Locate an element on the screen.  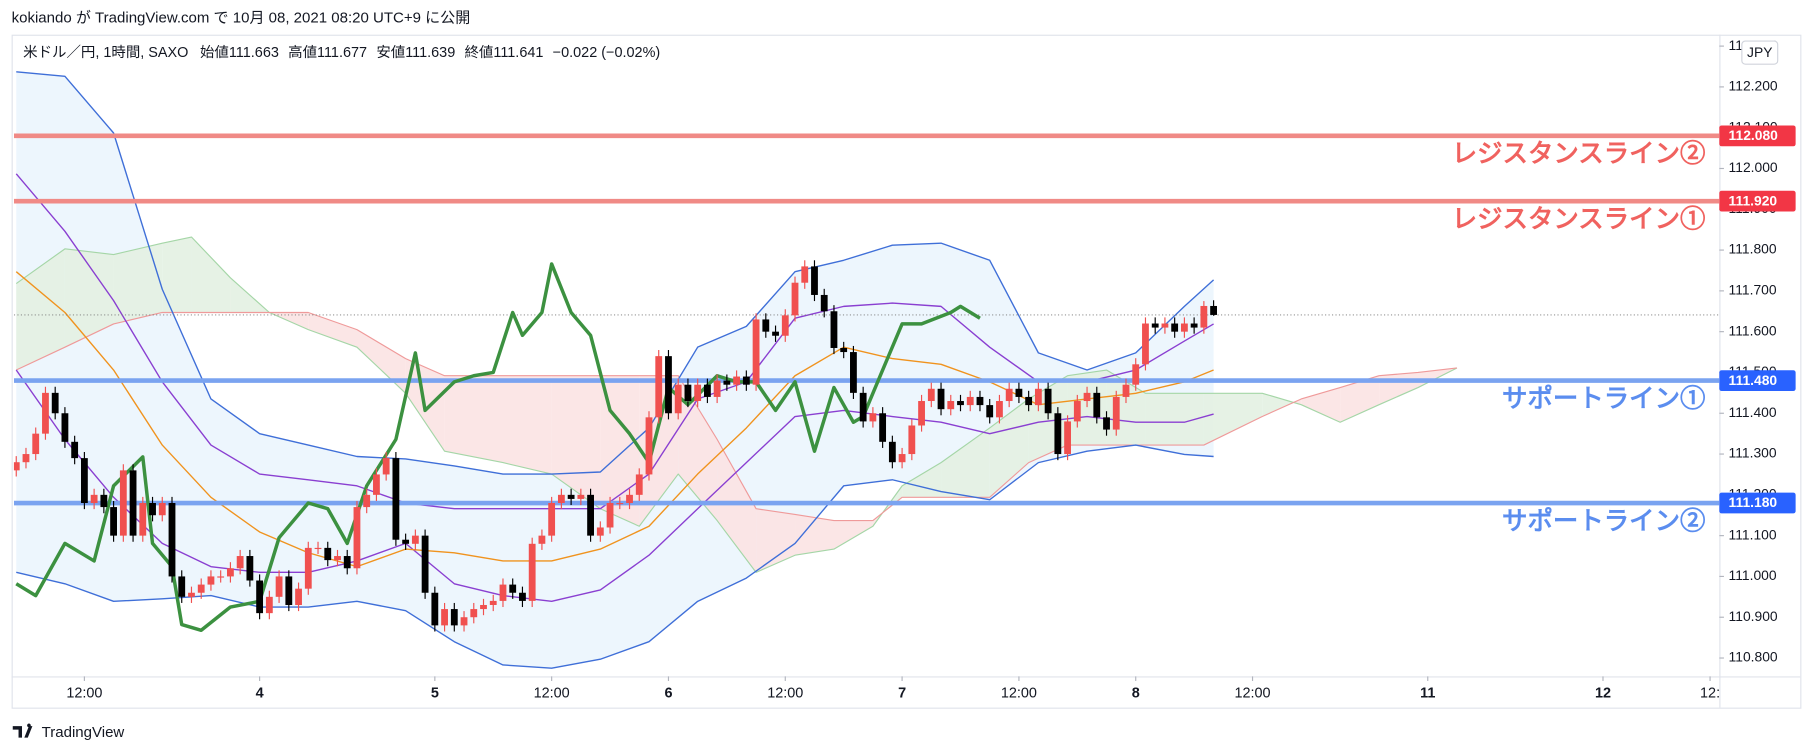
legend-value: 111.663 is located at coordinates (254, 53).